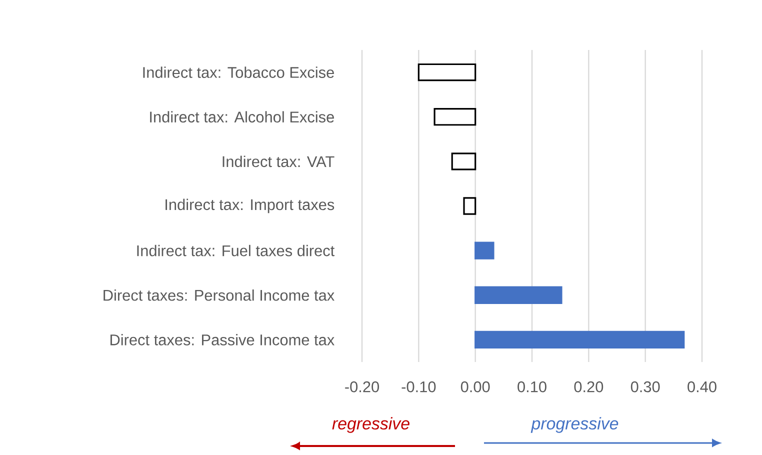  I want to click on text: regressive, so click(371, 425).